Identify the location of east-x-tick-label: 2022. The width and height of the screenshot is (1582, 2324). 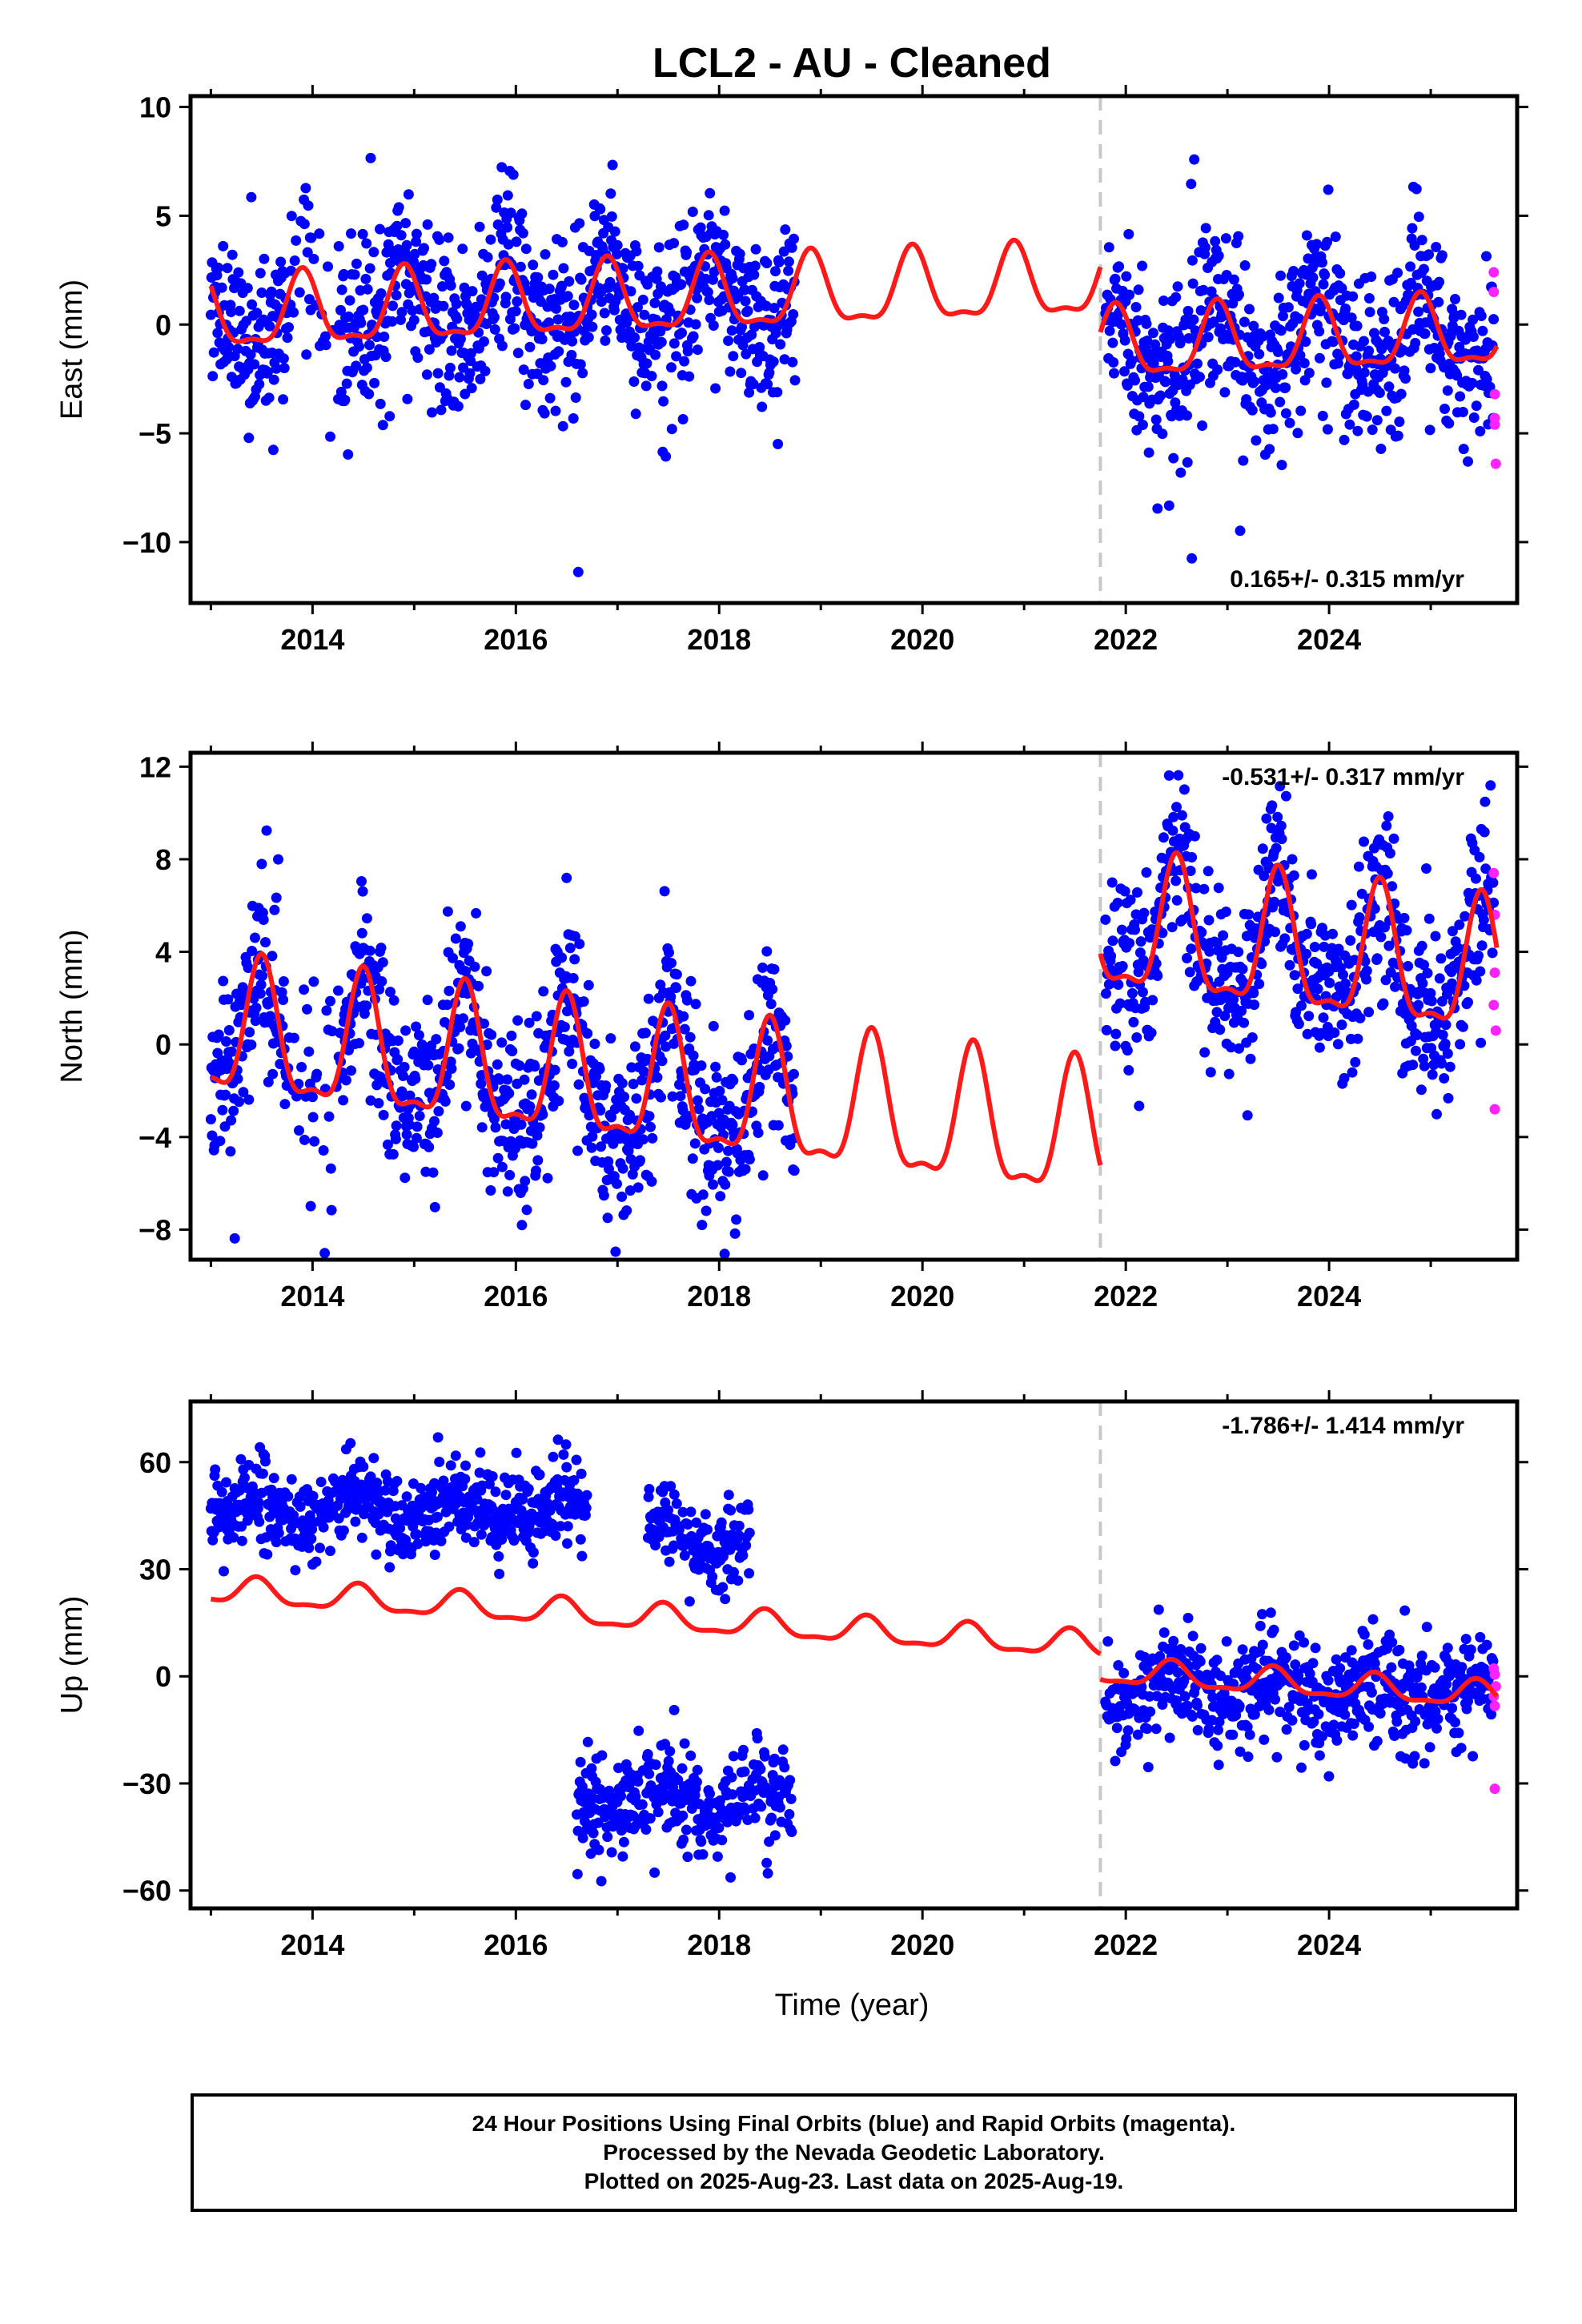
(1126, 639).